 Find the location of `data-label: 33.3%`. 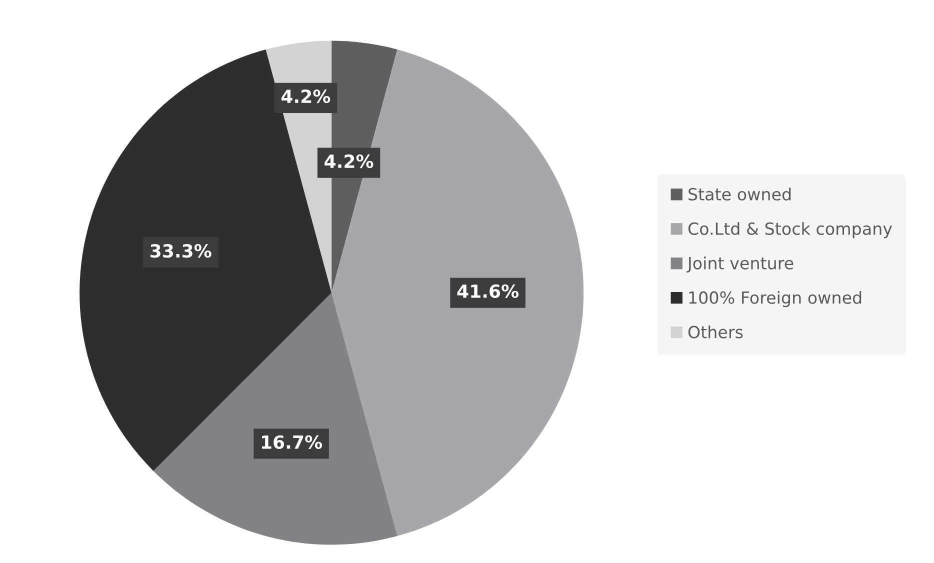

data-label: 33.3% is located at coordinates (181, 251).